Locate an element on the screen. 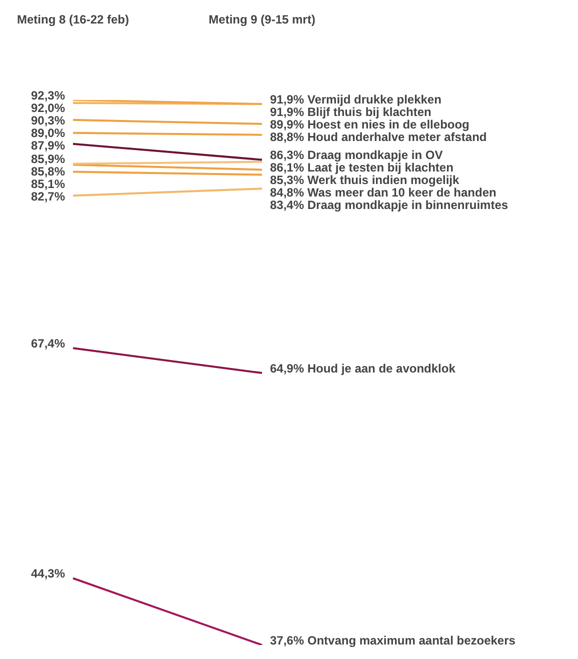 This screenshot has width=578, height=659. data-label: 92,3% is located at coordinates (48, 95).